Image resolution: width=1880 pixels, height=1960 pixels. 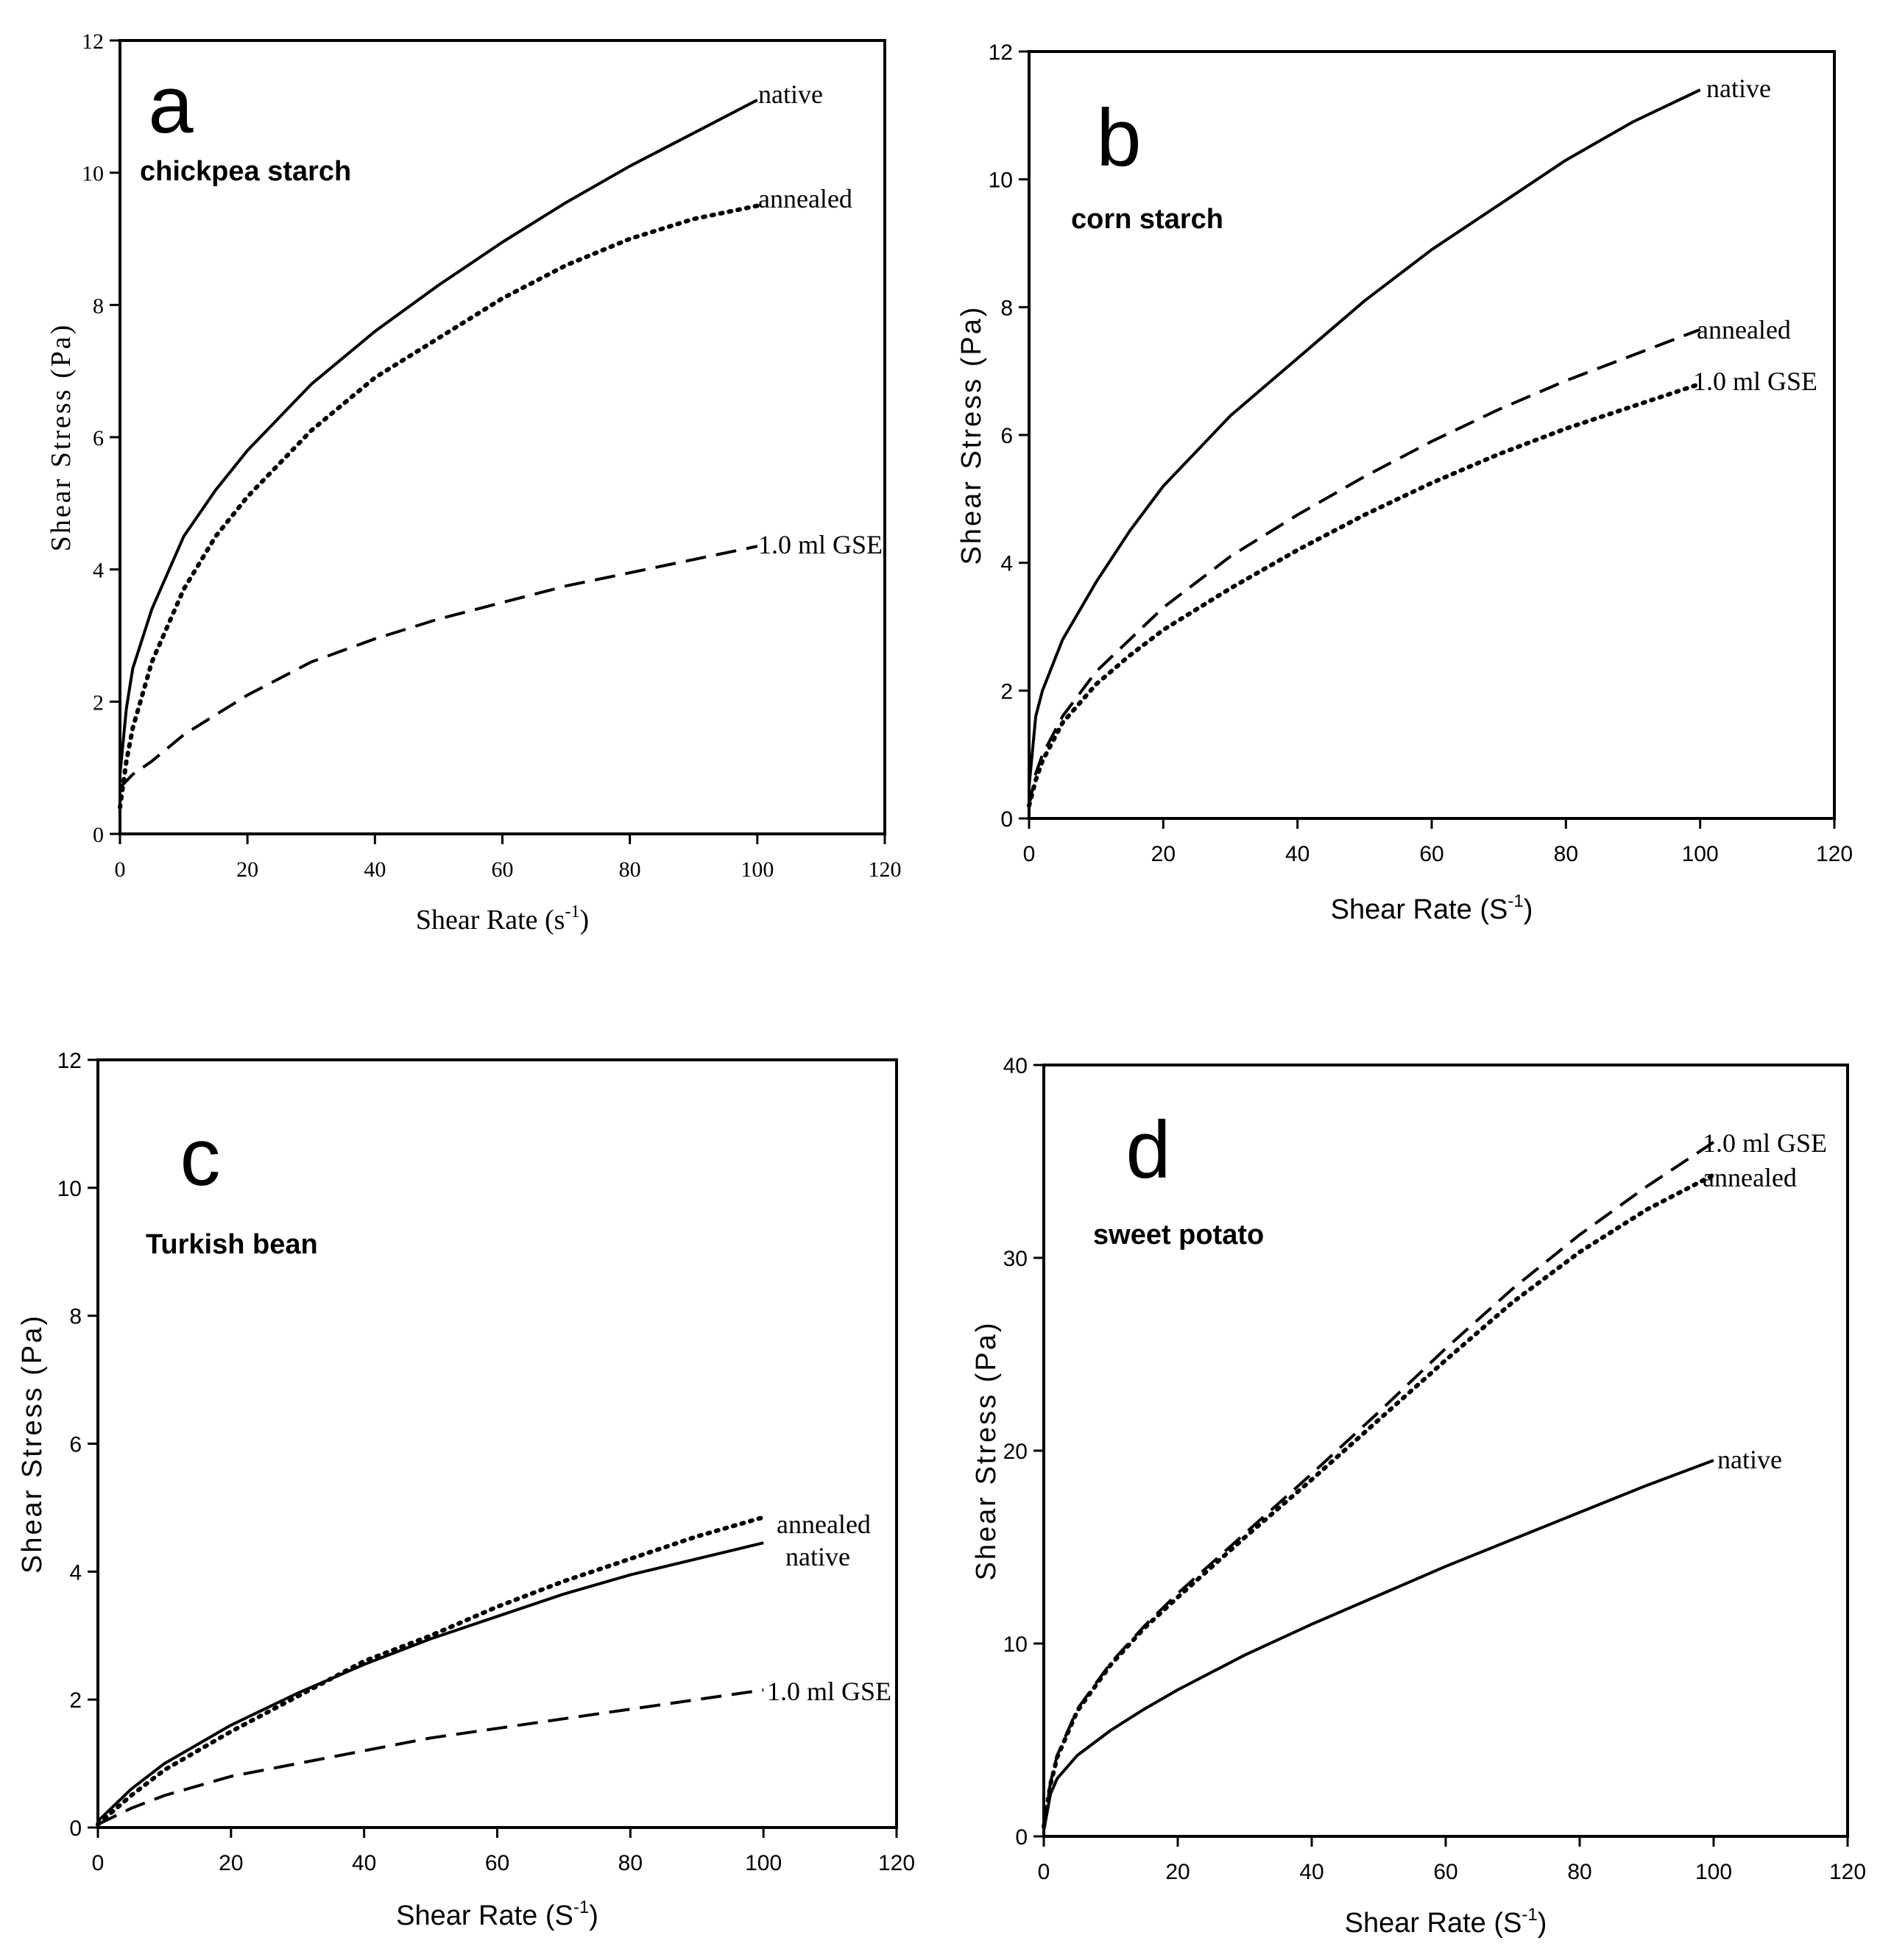 What do you see at coordinates (1016, 1452) in the screenshot?
I see `y-tick-label: 20` at bounding box center [1016, 1452].